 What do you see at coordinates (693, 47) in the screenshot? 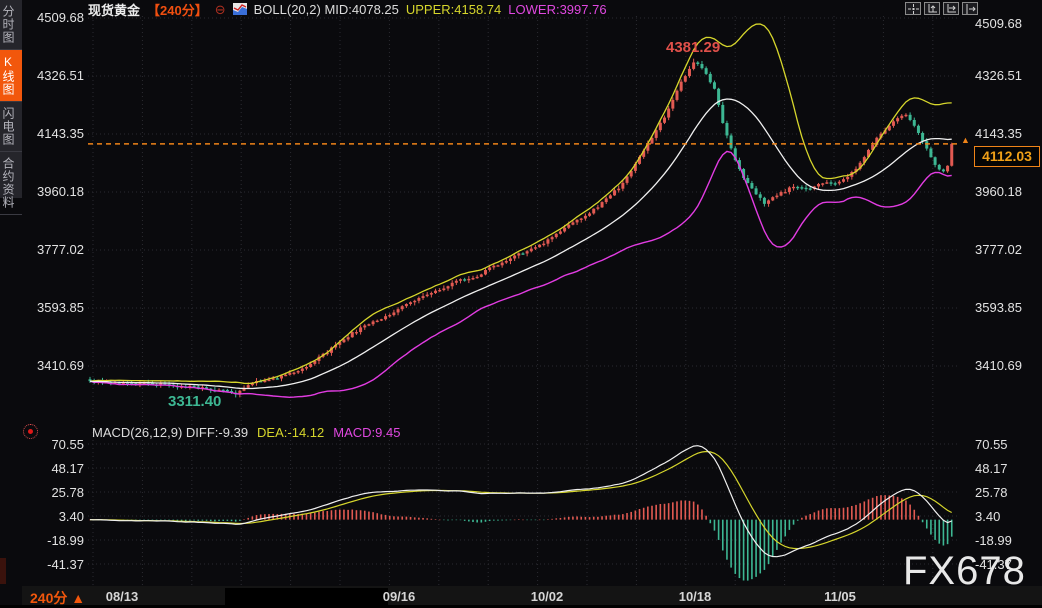
I see `high-price-annotation: 4381.29` at bounding box center [693, 47].